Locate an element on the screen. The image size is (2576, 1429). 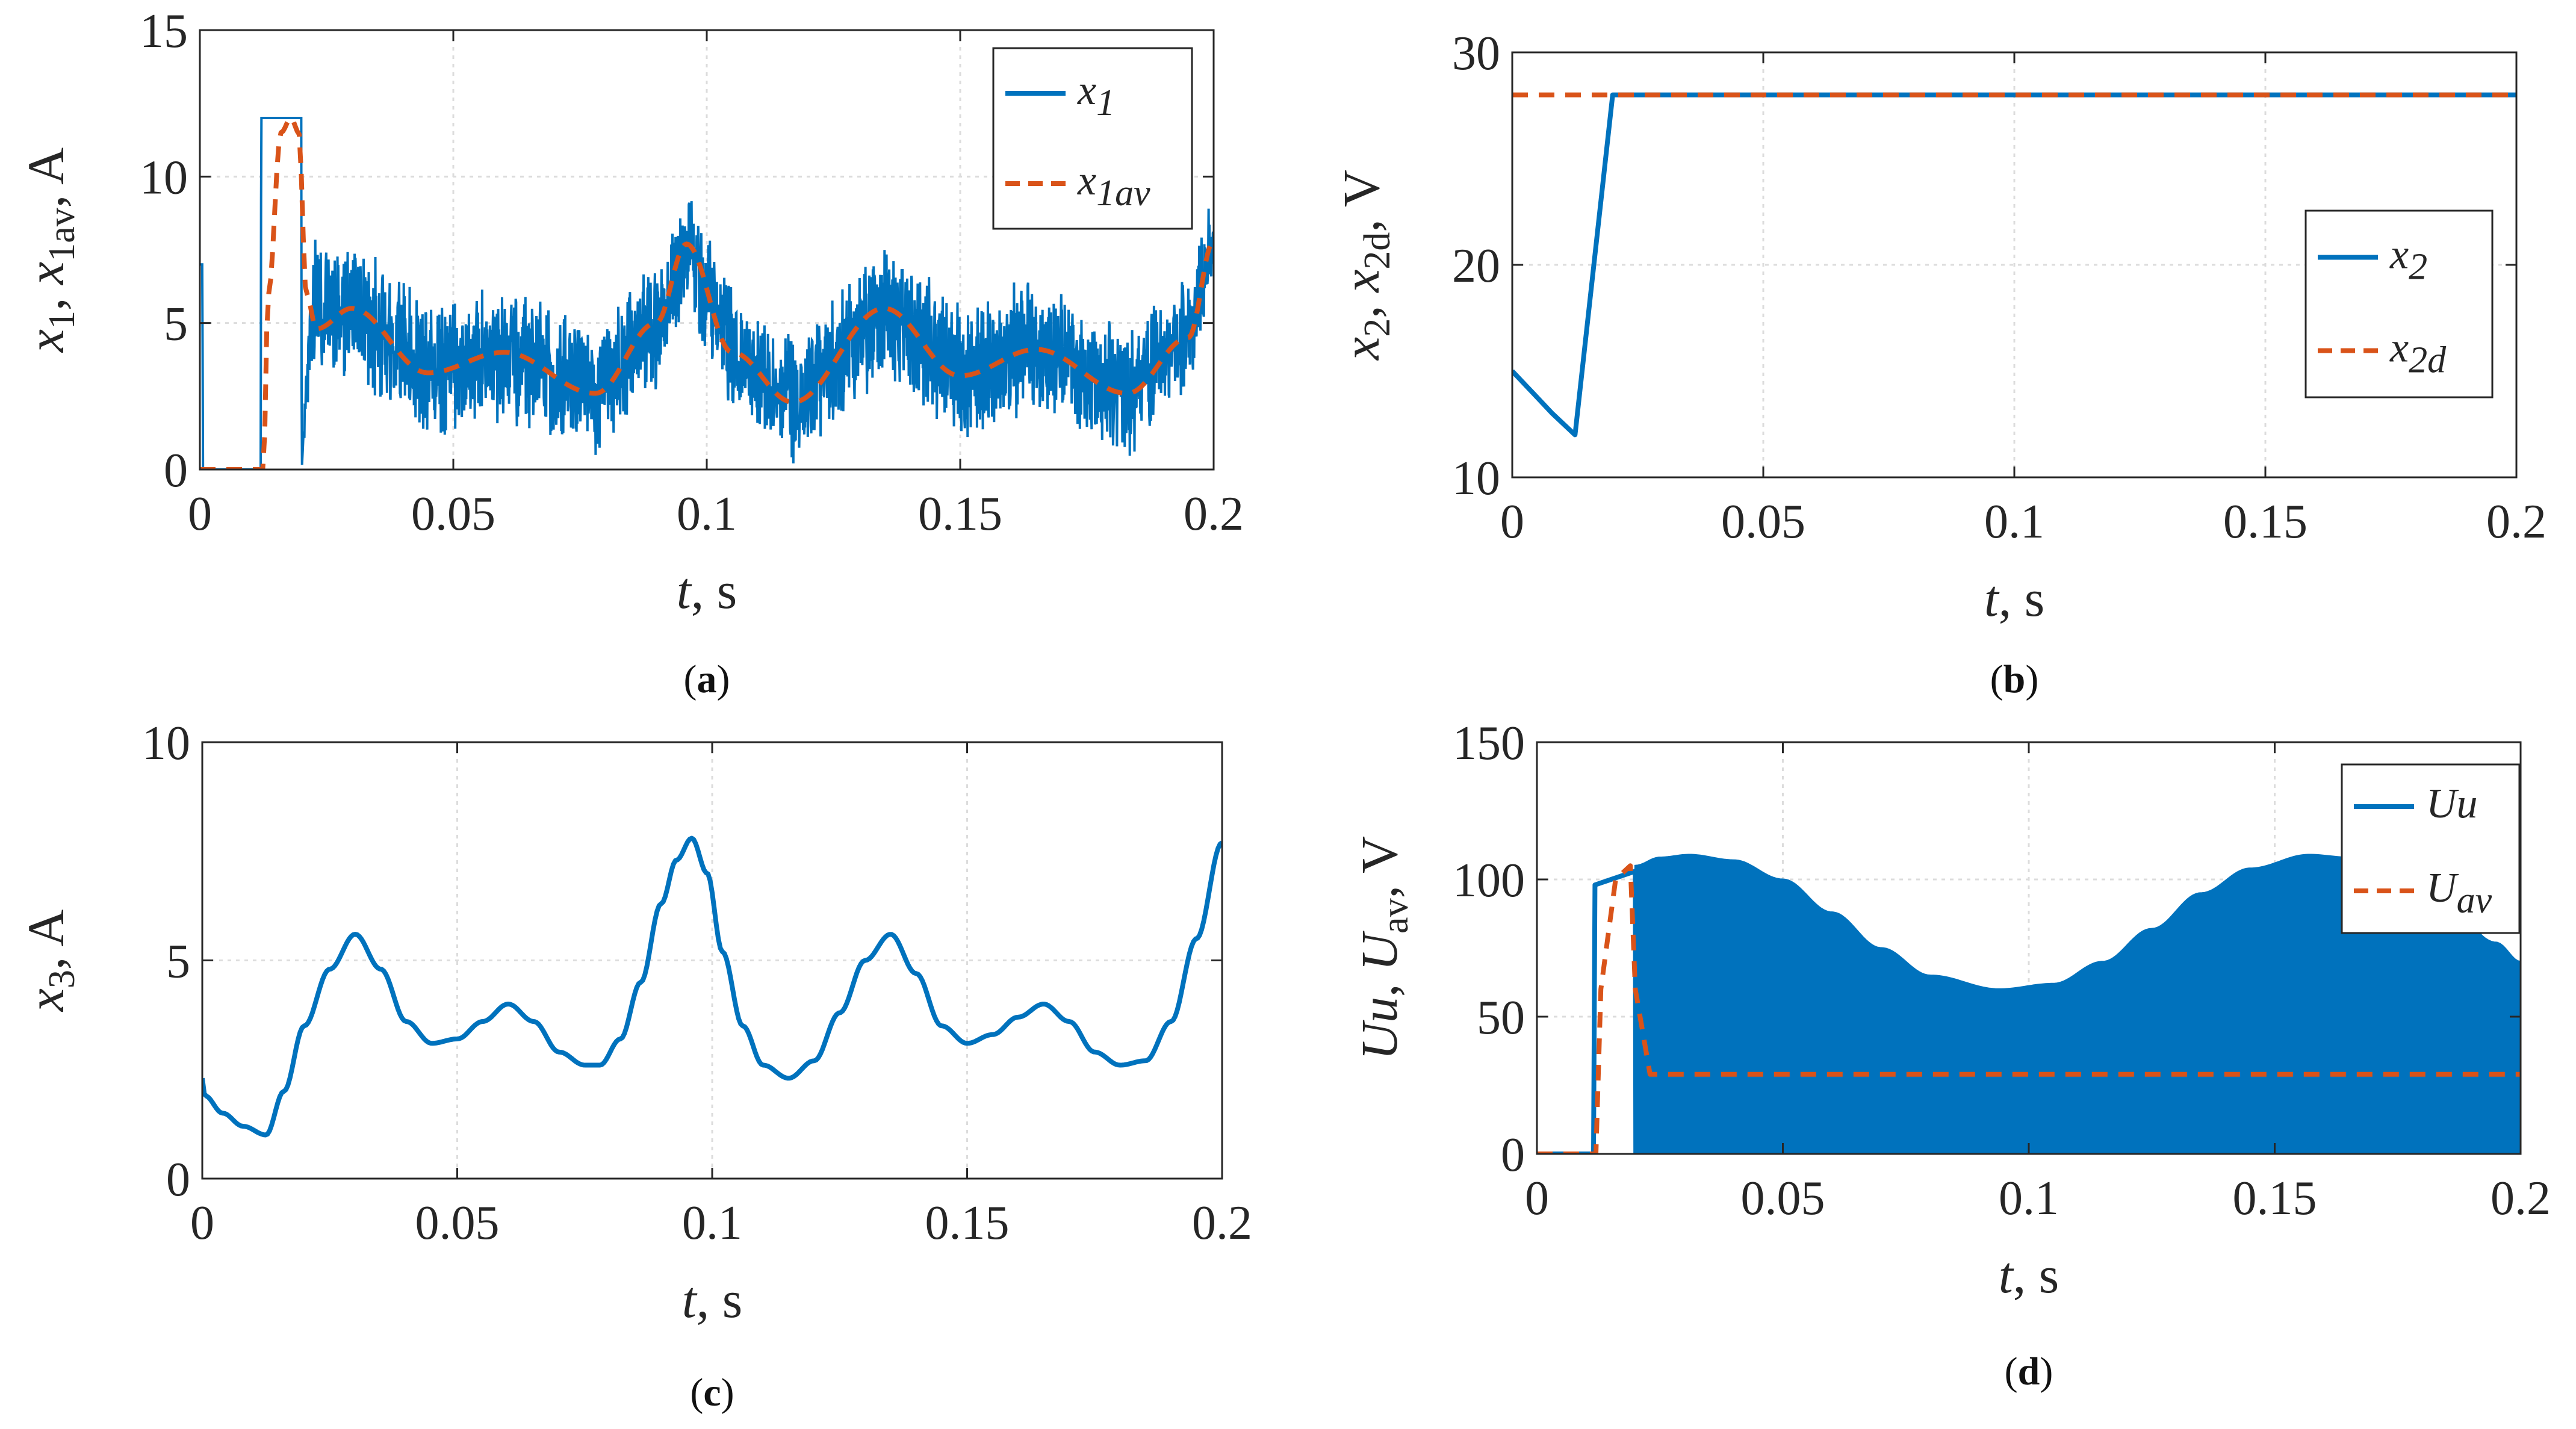
y-axis-label: x1, x1av, A is located at coordinates (49, 250).